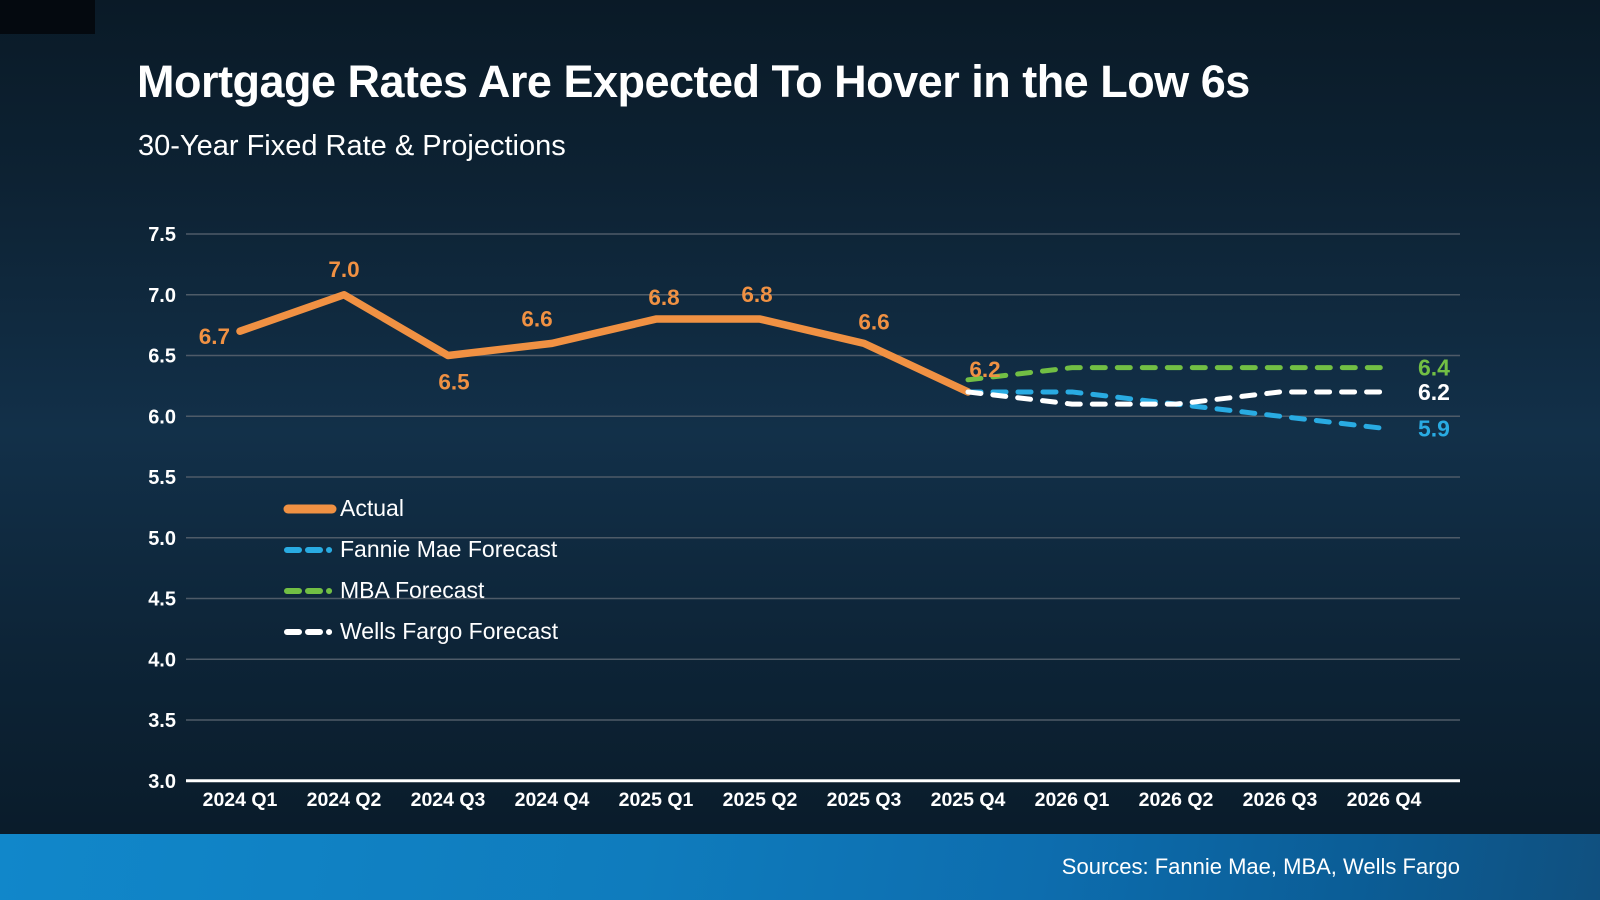 The height and width of the screenshot is (900, 1600). I want to click on data-label: 6.7, so click(214, 336).